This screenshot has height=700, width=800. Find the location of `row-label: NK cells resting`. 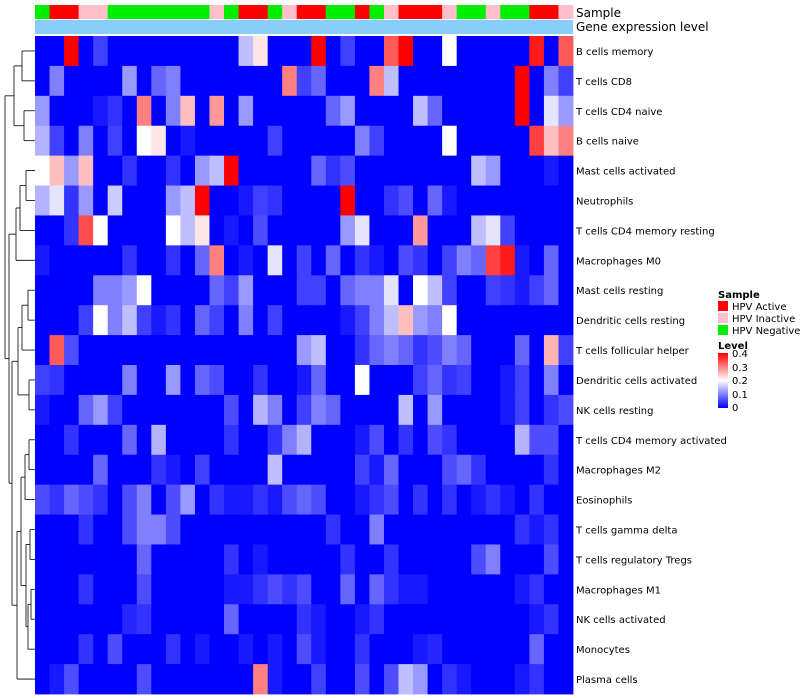

row-label: NK cells resting is located at coordinates (614, 411).